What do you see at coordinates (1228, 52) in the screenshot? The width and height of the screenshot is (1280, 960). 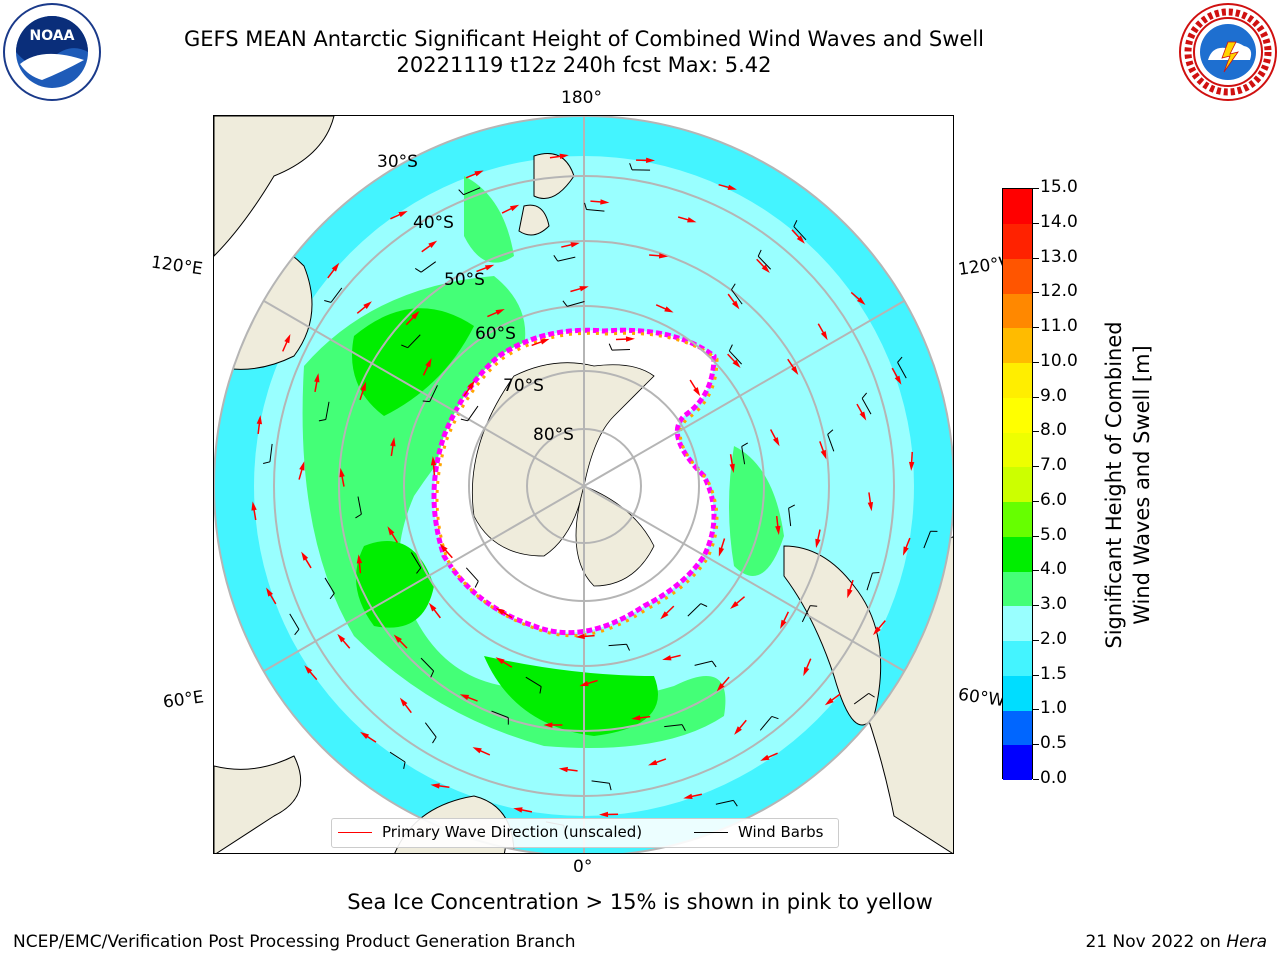 I see `nws-logo` at bounding box center [1228, 52].